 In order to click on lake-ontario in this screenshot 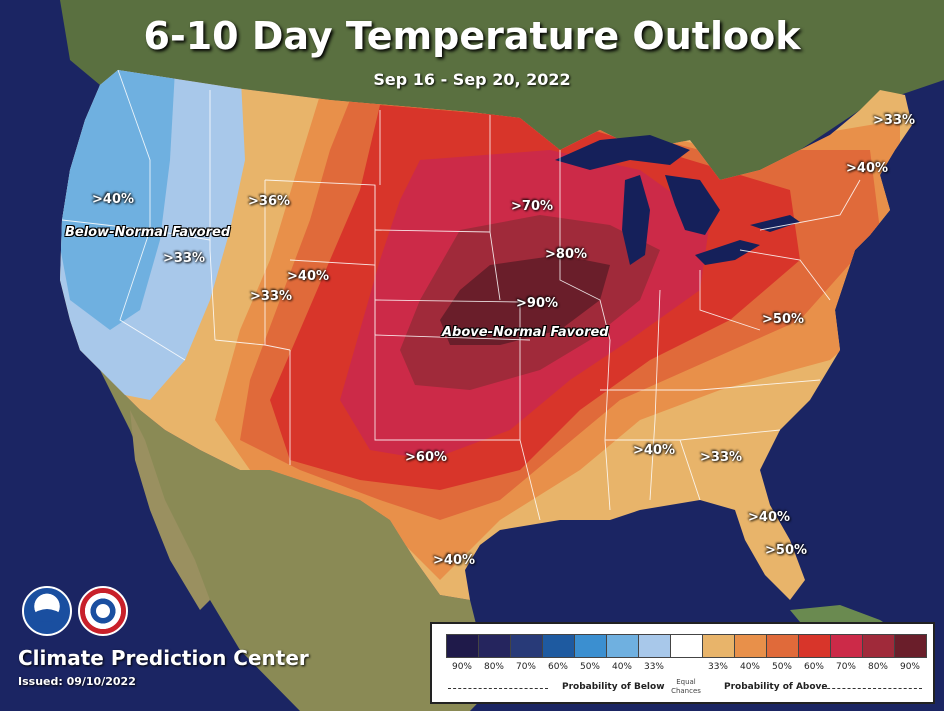, I will do `click(775, 223)`.